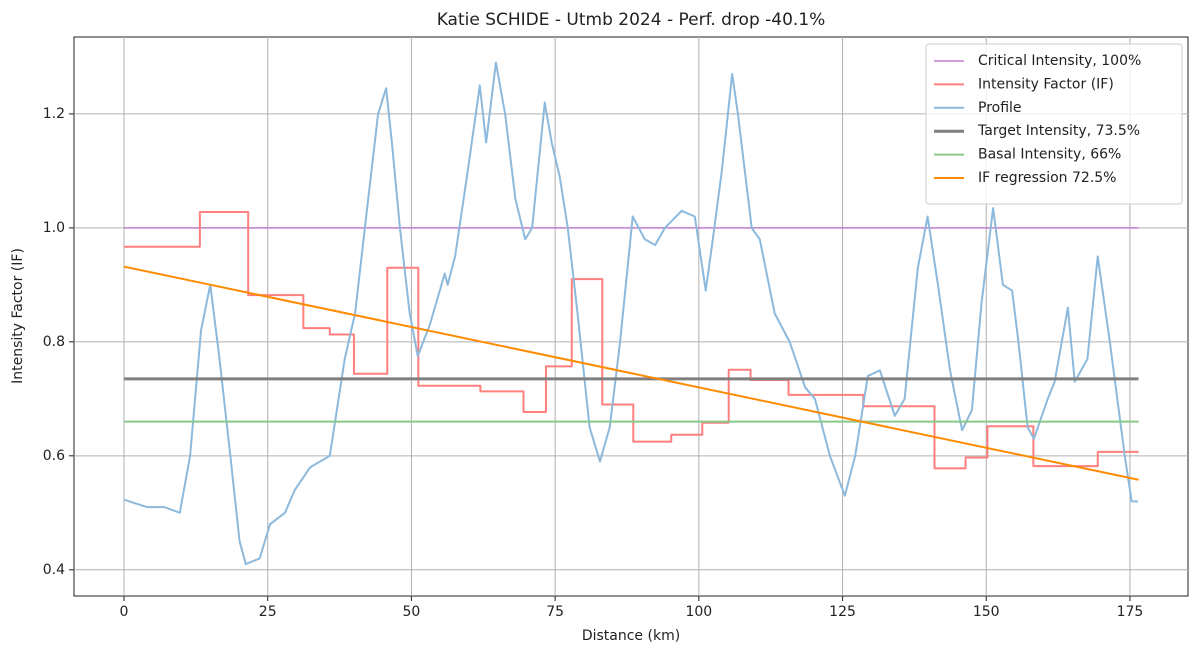 Image resolution: width=1200 pixels, height=656 pixels. What do you see at coordinates (54, 456) in the screenshot?
I see `y-tick-label: 0.6` at bounding box center [54, 456].